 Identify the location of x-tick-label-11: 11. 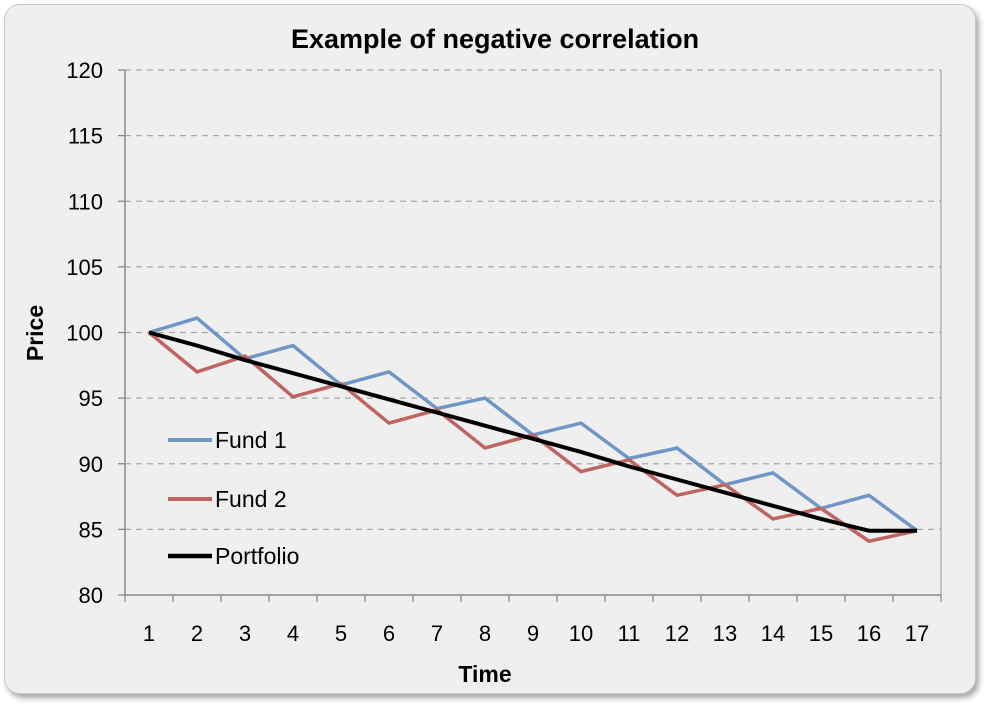
(629, 633).